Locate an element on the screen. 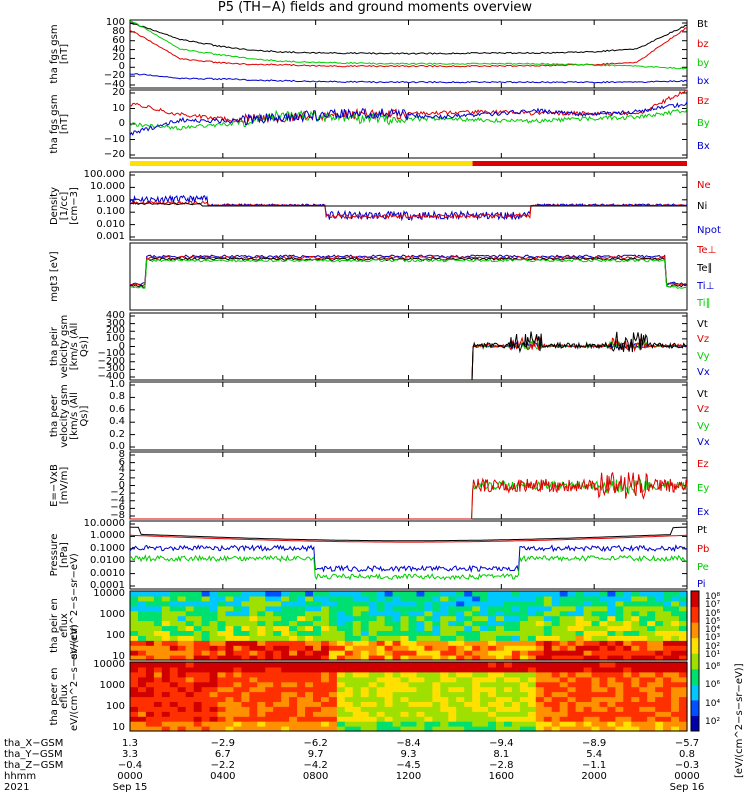 Image resolution: width=750 pixels, height=800 pixels. colorbar-tick-label: 10⁸ is located at coordinates (713, 667).